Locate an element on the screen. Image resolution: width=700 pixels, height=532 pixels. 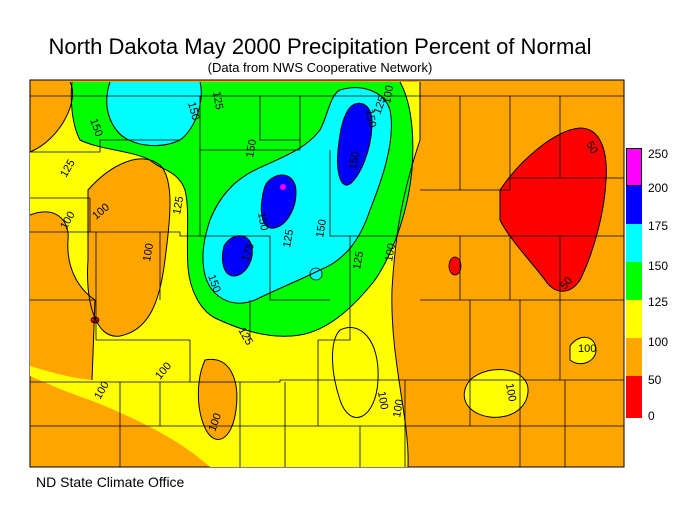
legend-label: 200 is located at coordinates (658, 188).